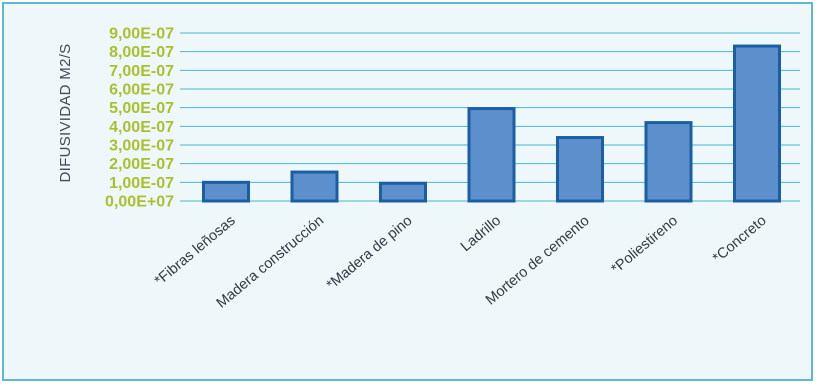 The image size is (819, 387). What do you see at coordinates (141, 183) in the screenshot?
I see `y-tick-label: 1,00E-07` at bounding box center [141, 183].